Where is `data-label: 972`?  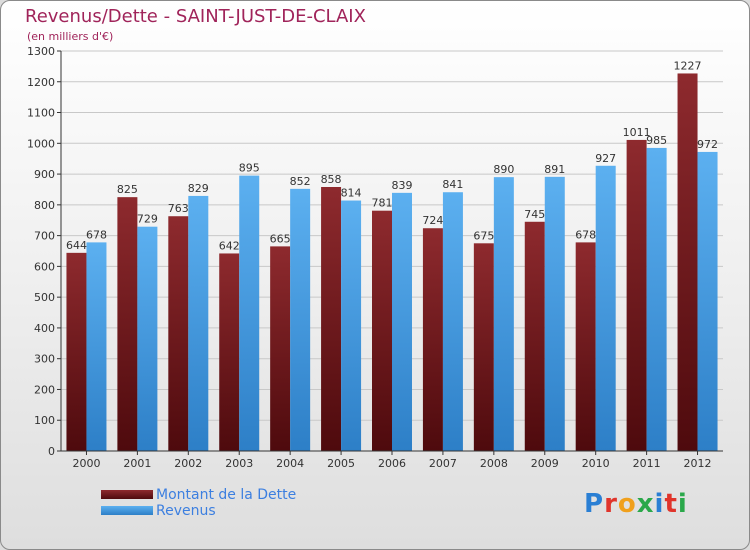 data-label: 972 is located at coordinates (707, 144).